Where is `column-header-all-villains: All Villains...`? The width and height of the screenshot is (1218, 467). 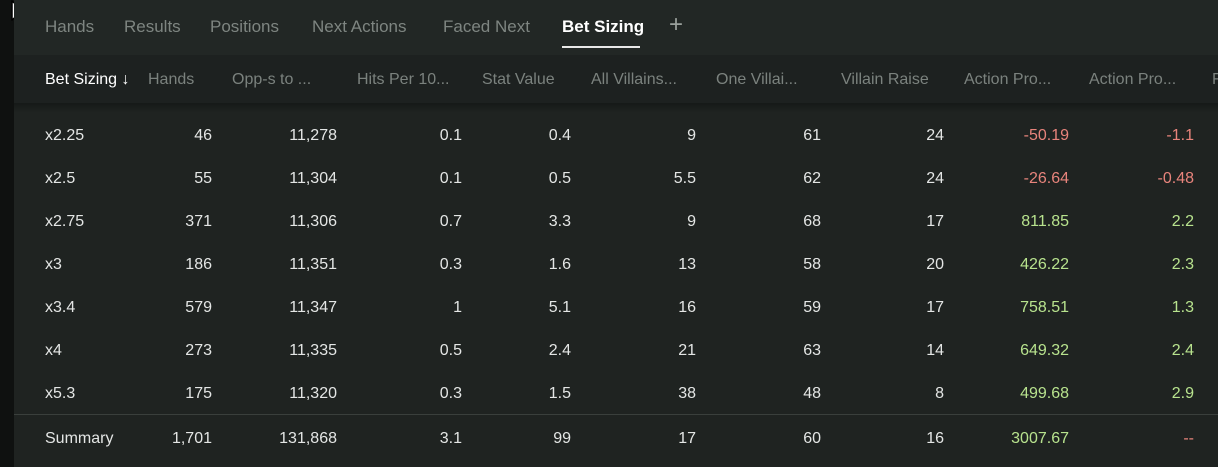 column-header-all-villains: All Villains... is located at coordinates (634, 79).